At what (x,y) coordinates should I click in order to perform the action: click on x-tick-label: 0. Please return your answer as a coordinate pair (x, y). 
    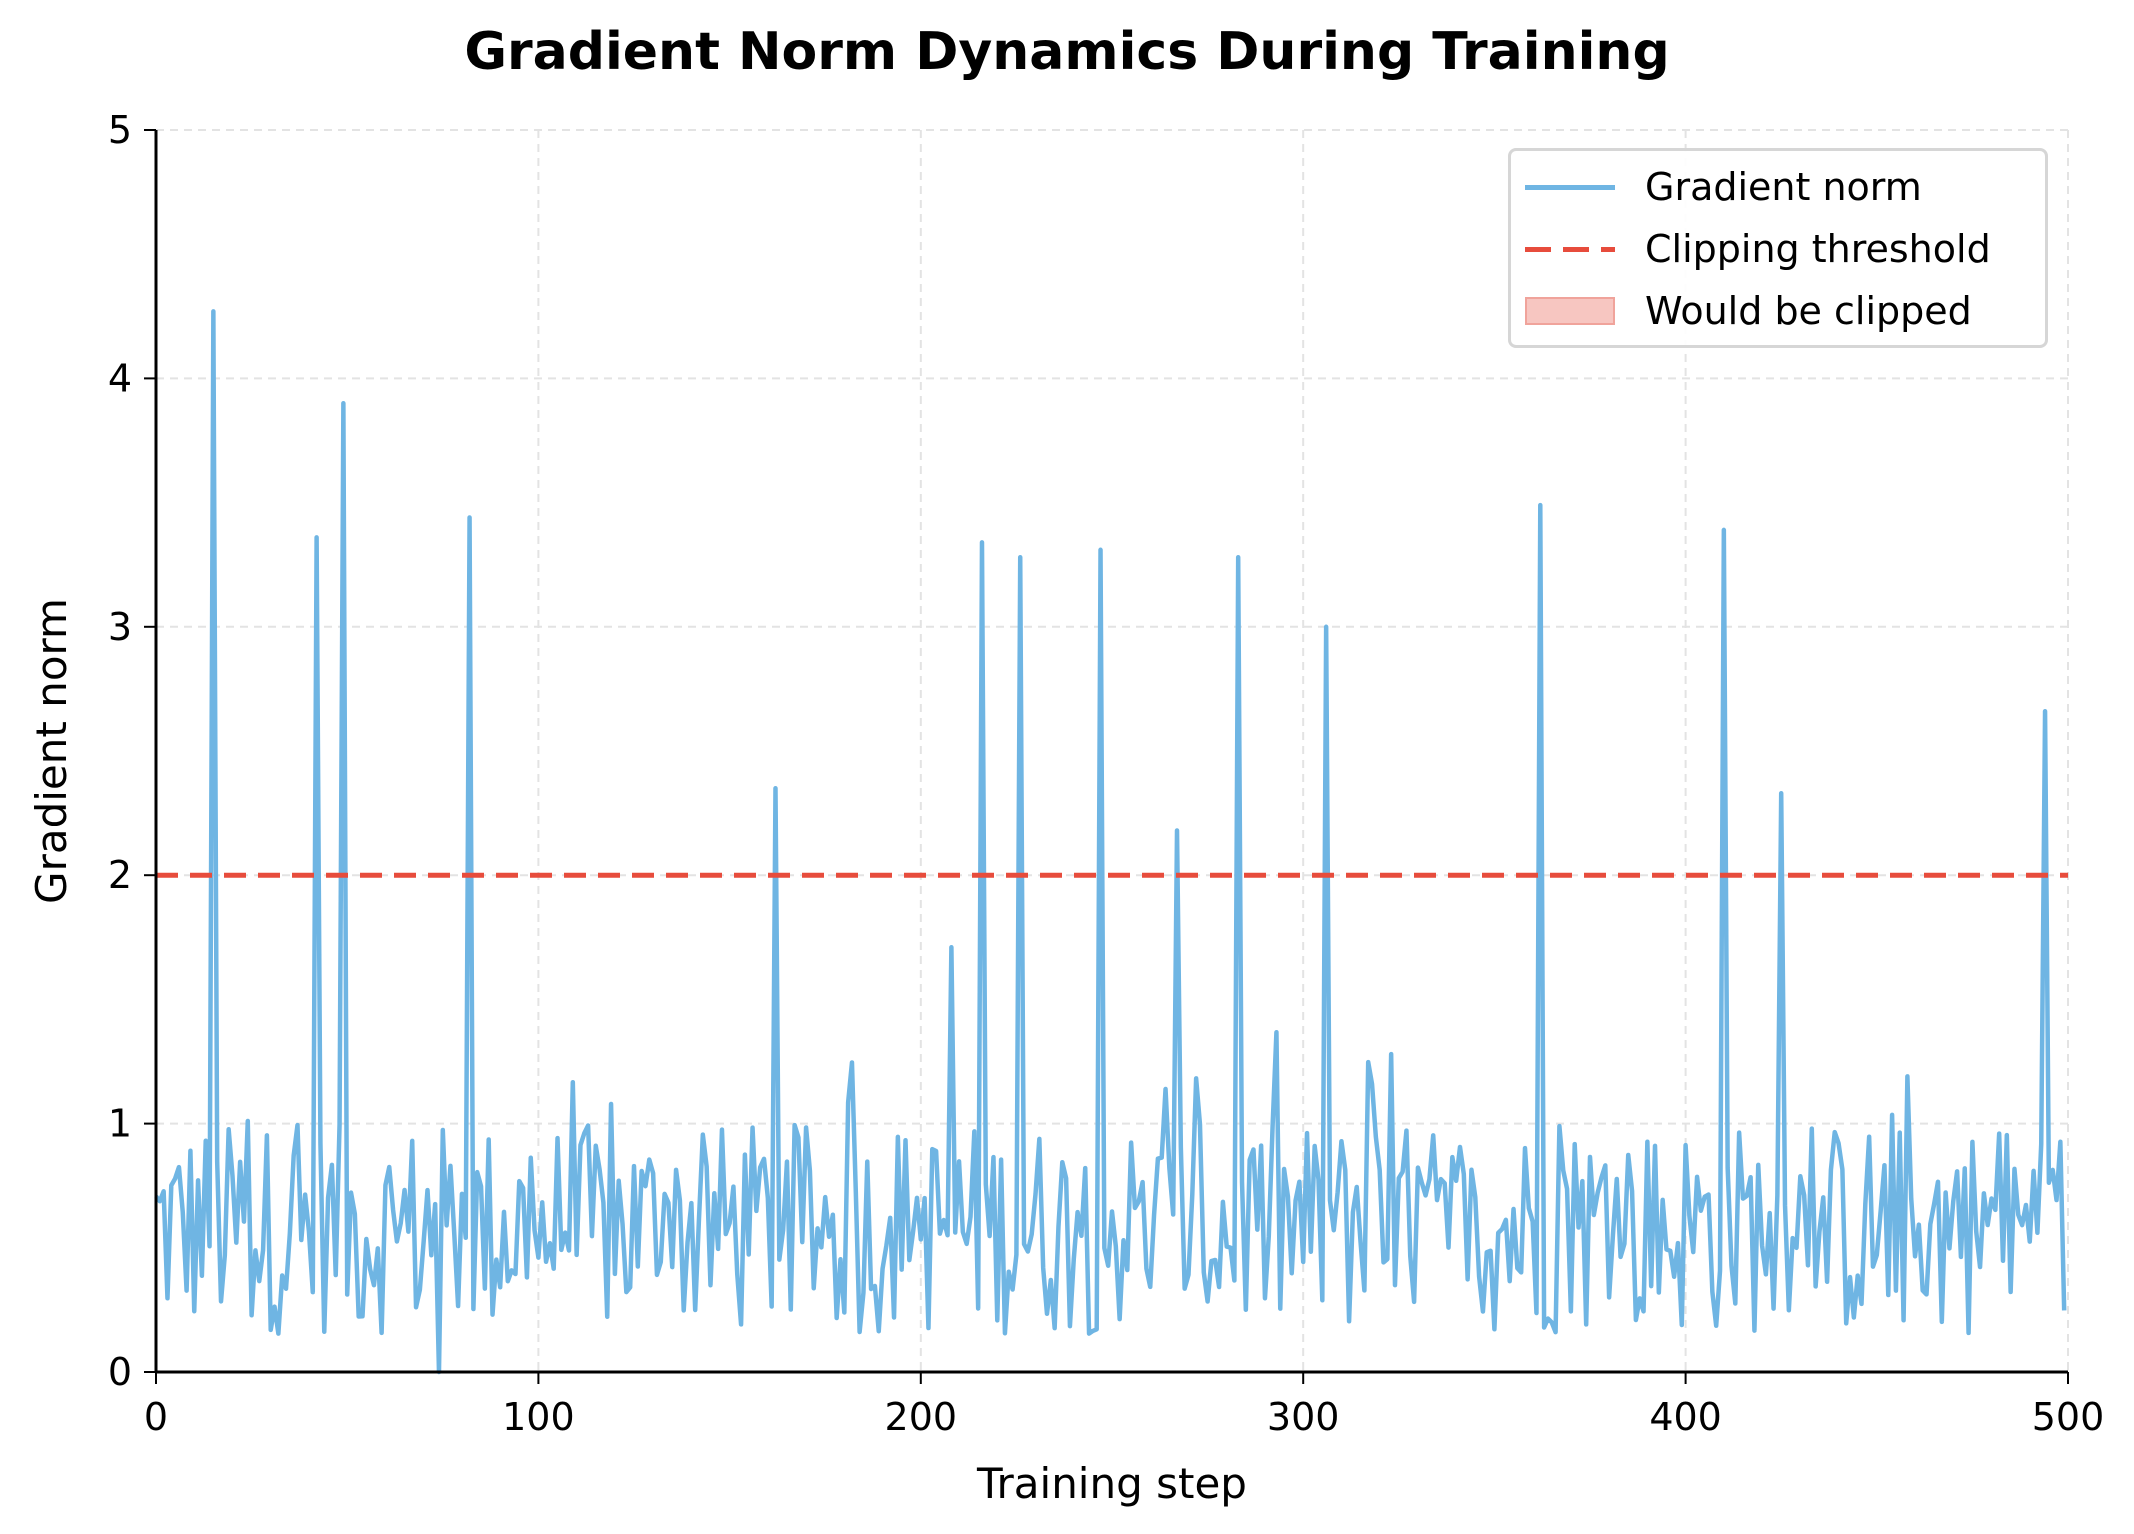
    Looking at the image, I should click on (156, 1417).